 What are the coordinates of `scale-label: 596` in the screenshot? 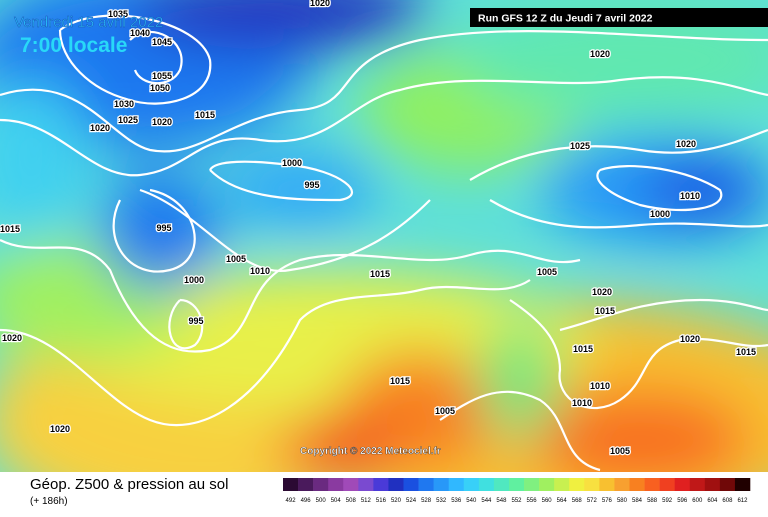 It's located at (682, 501).